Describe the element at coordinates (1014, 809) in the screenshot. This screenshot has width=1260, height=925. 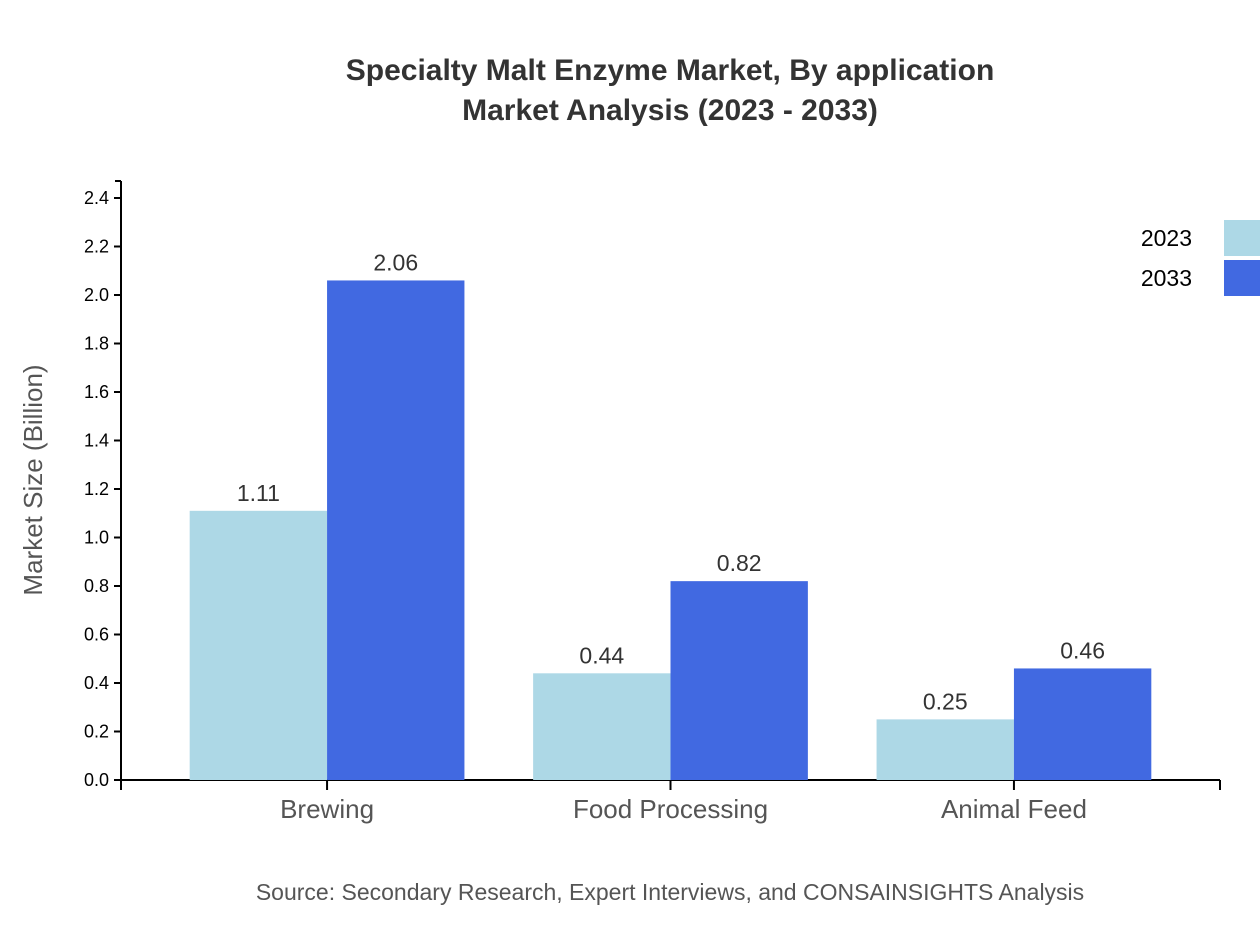
I see `x-tick-label: Animal Feed` at that location.